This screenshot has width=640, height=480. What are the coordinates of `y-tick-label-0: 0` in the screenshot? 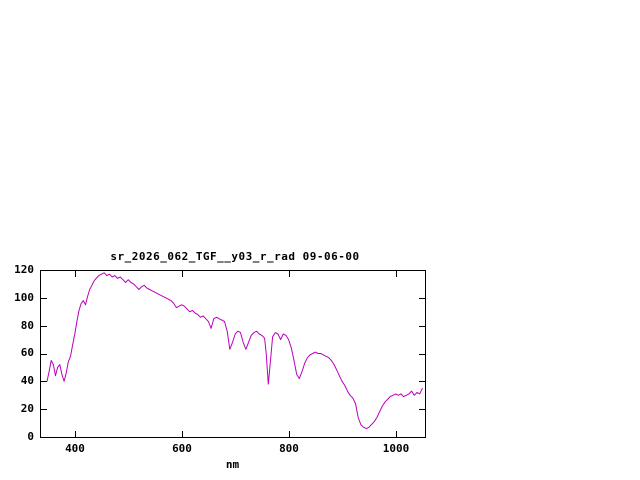 It's located at (30, 436).